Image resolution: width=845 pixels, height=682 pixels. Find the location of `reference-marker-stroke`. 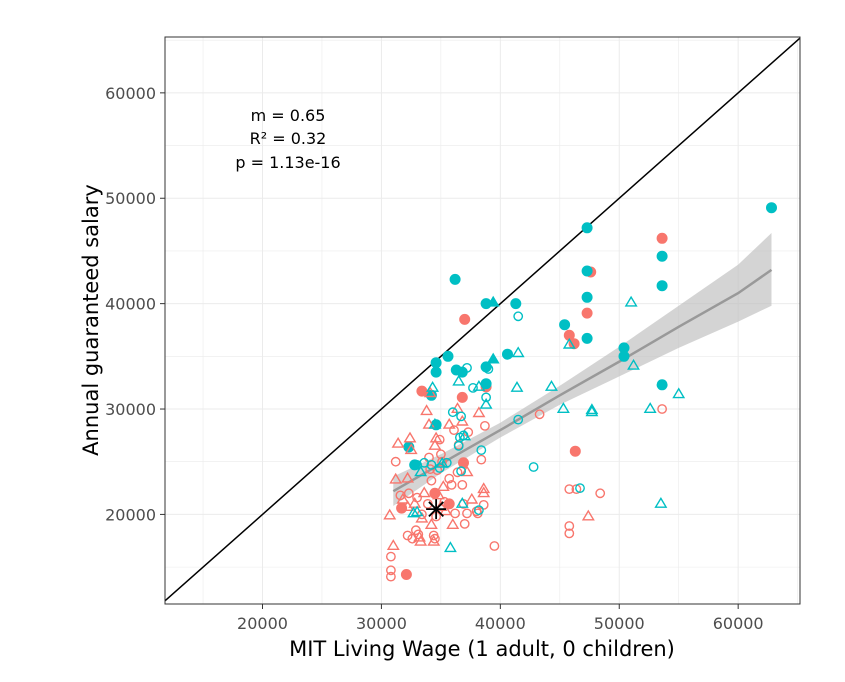

reference-marker-stroke is located at coordinates (436, 509).